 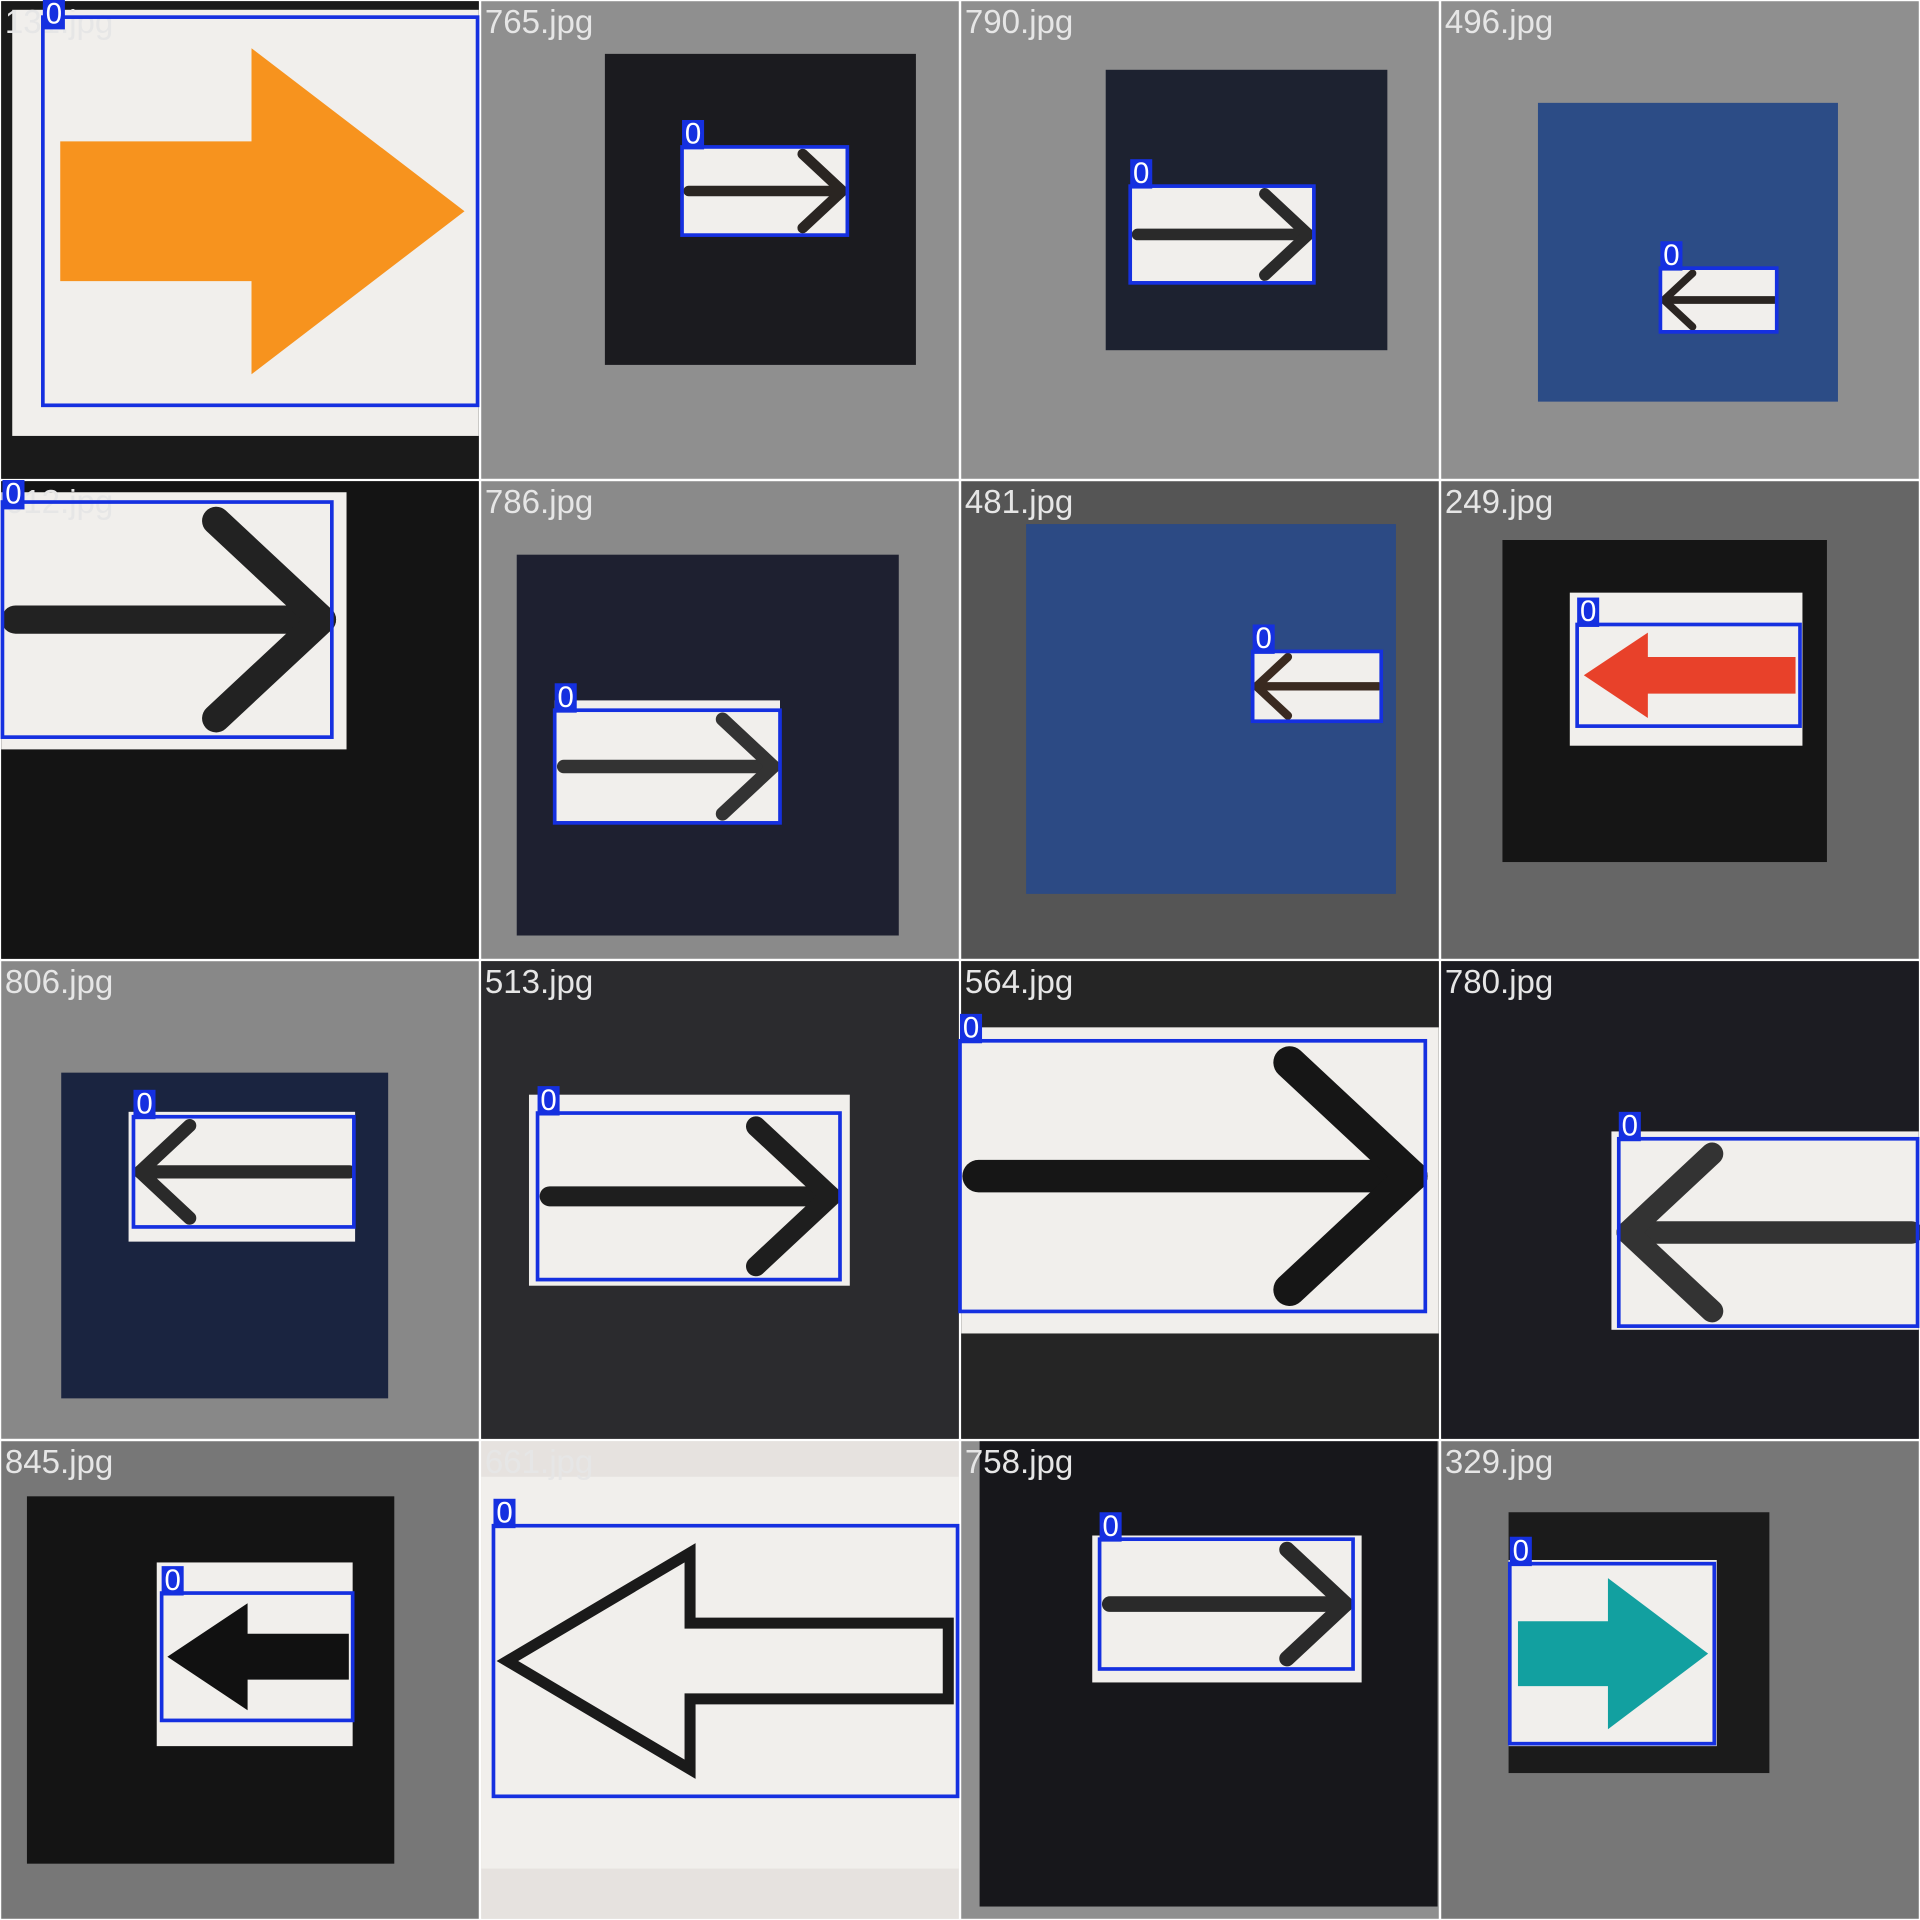 What do you see at coordinates (1019, 22) in the screenshot?
I see `file-name: 790.jpg` at bounding box center [1019, 22].